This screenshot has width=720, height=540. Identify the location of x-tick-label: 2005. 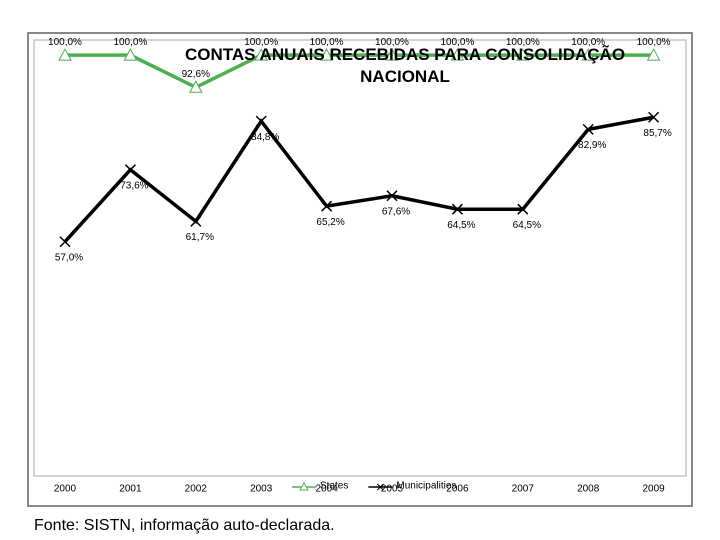
(392, 489).